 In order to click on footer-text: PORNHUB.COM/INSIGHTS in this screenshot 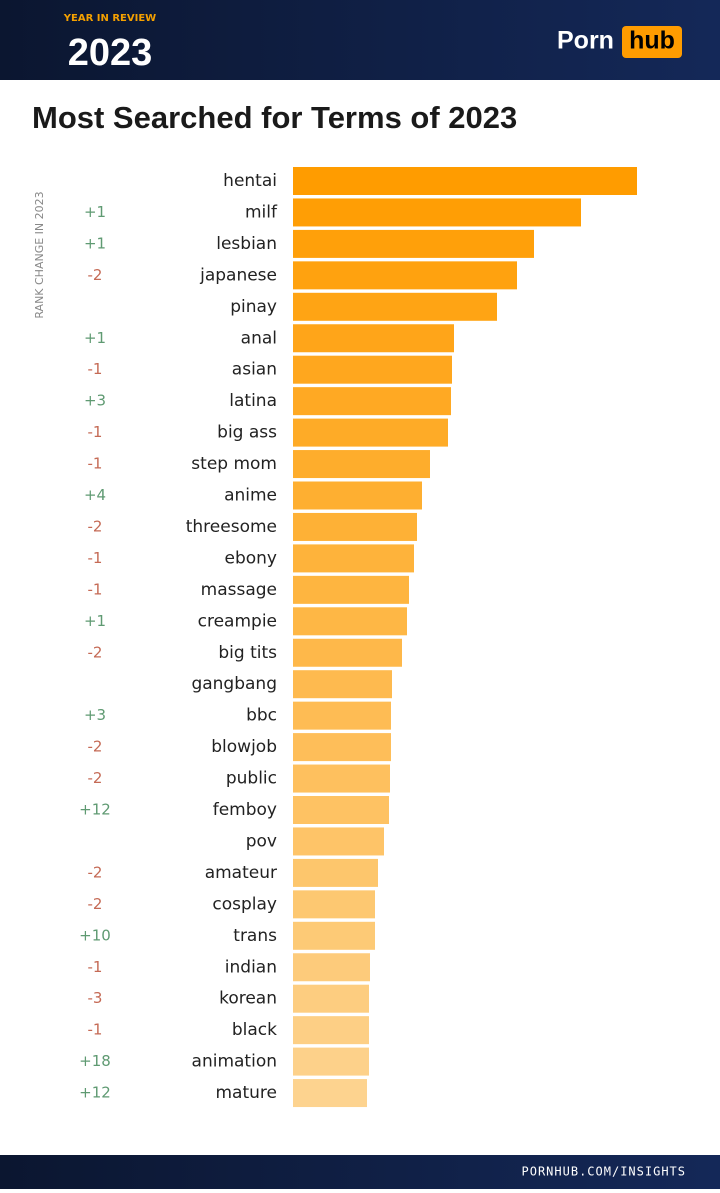, I will do `click(604, 1172)`.